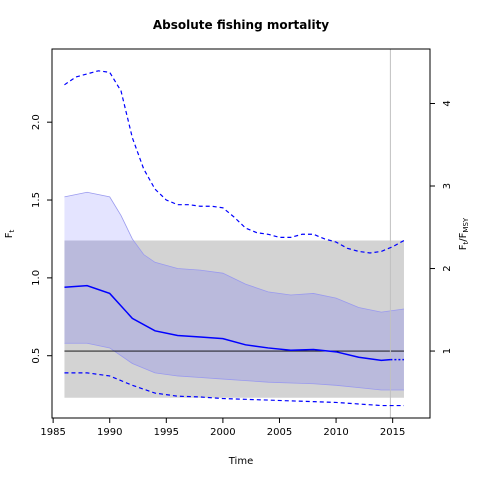 The image size is (480, 480). Describe the element at coordinates (52, 432) in the screenshot. I see `x-tick-label: 1985` at that location.